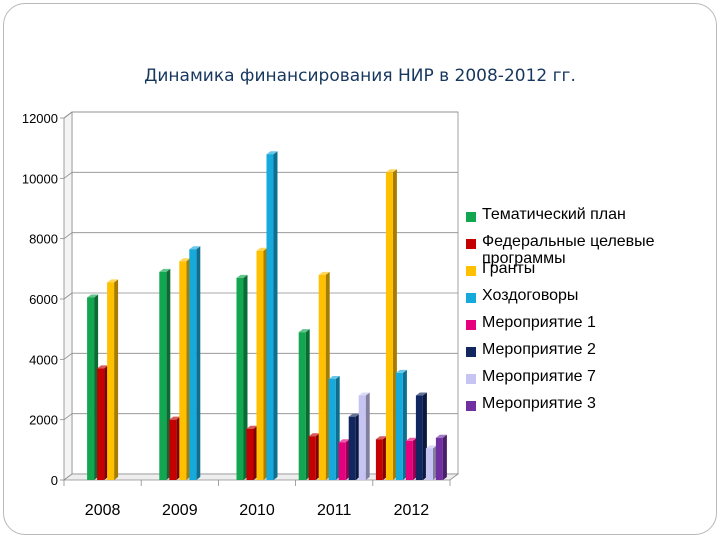  I want to click on legend-item: Мероприятие 7, so click(591, 381).